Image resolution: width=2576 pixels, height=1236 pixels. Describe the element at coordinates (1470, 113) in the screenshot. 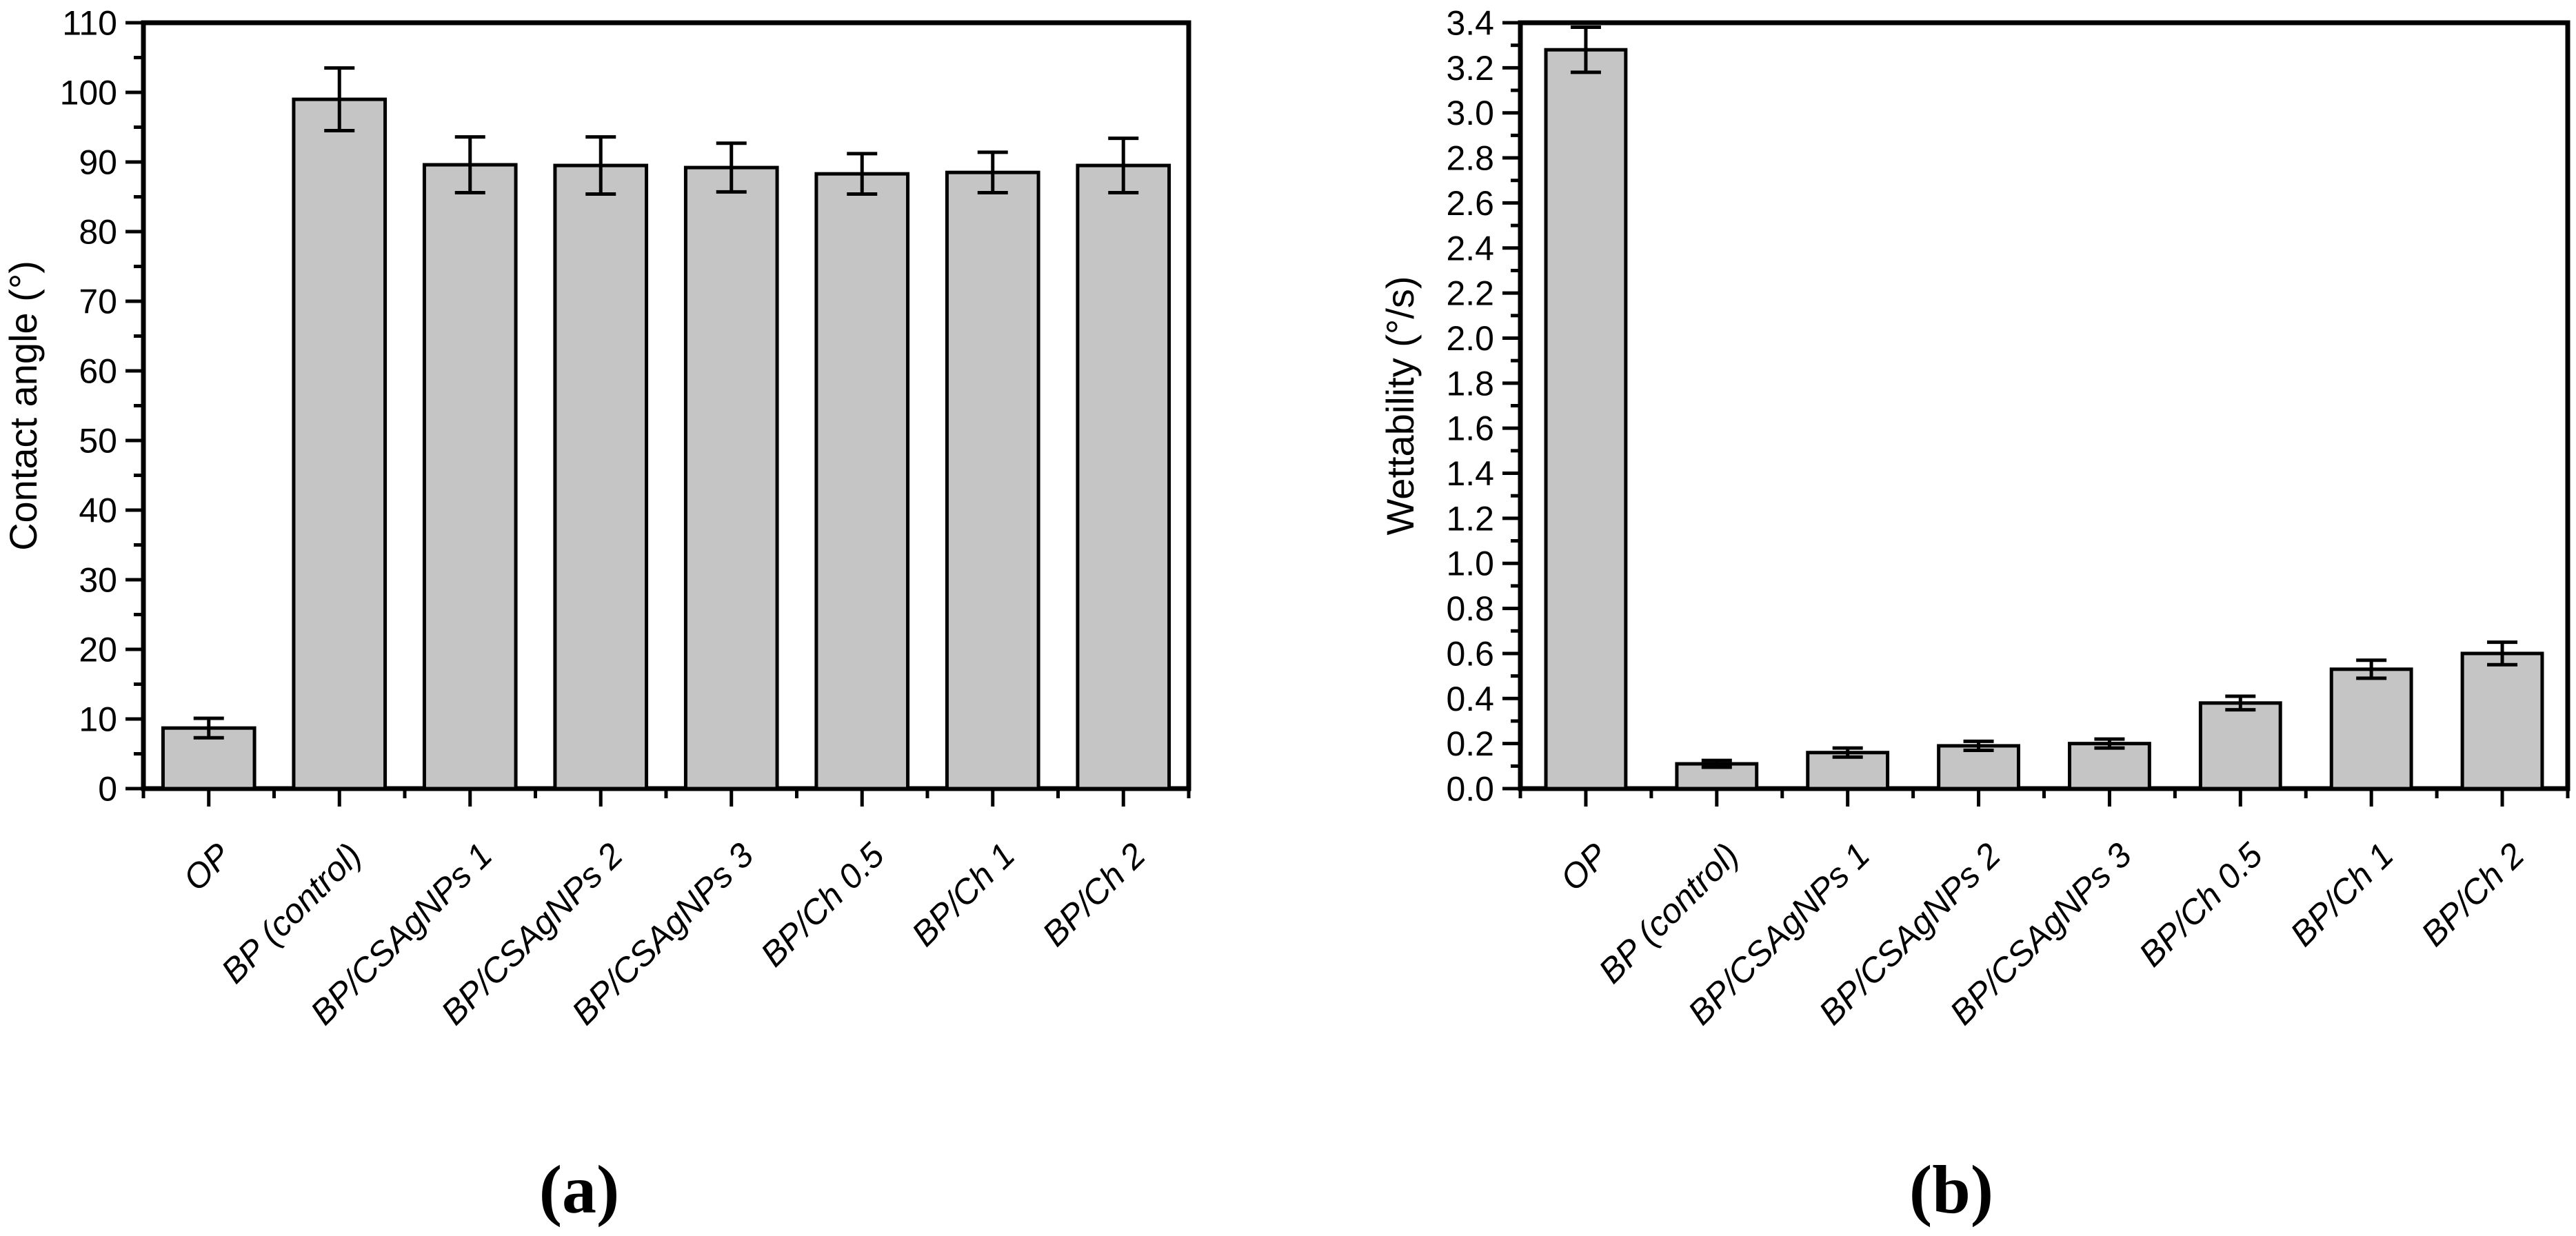

I see `y-tick-label: 3.0` at that location.